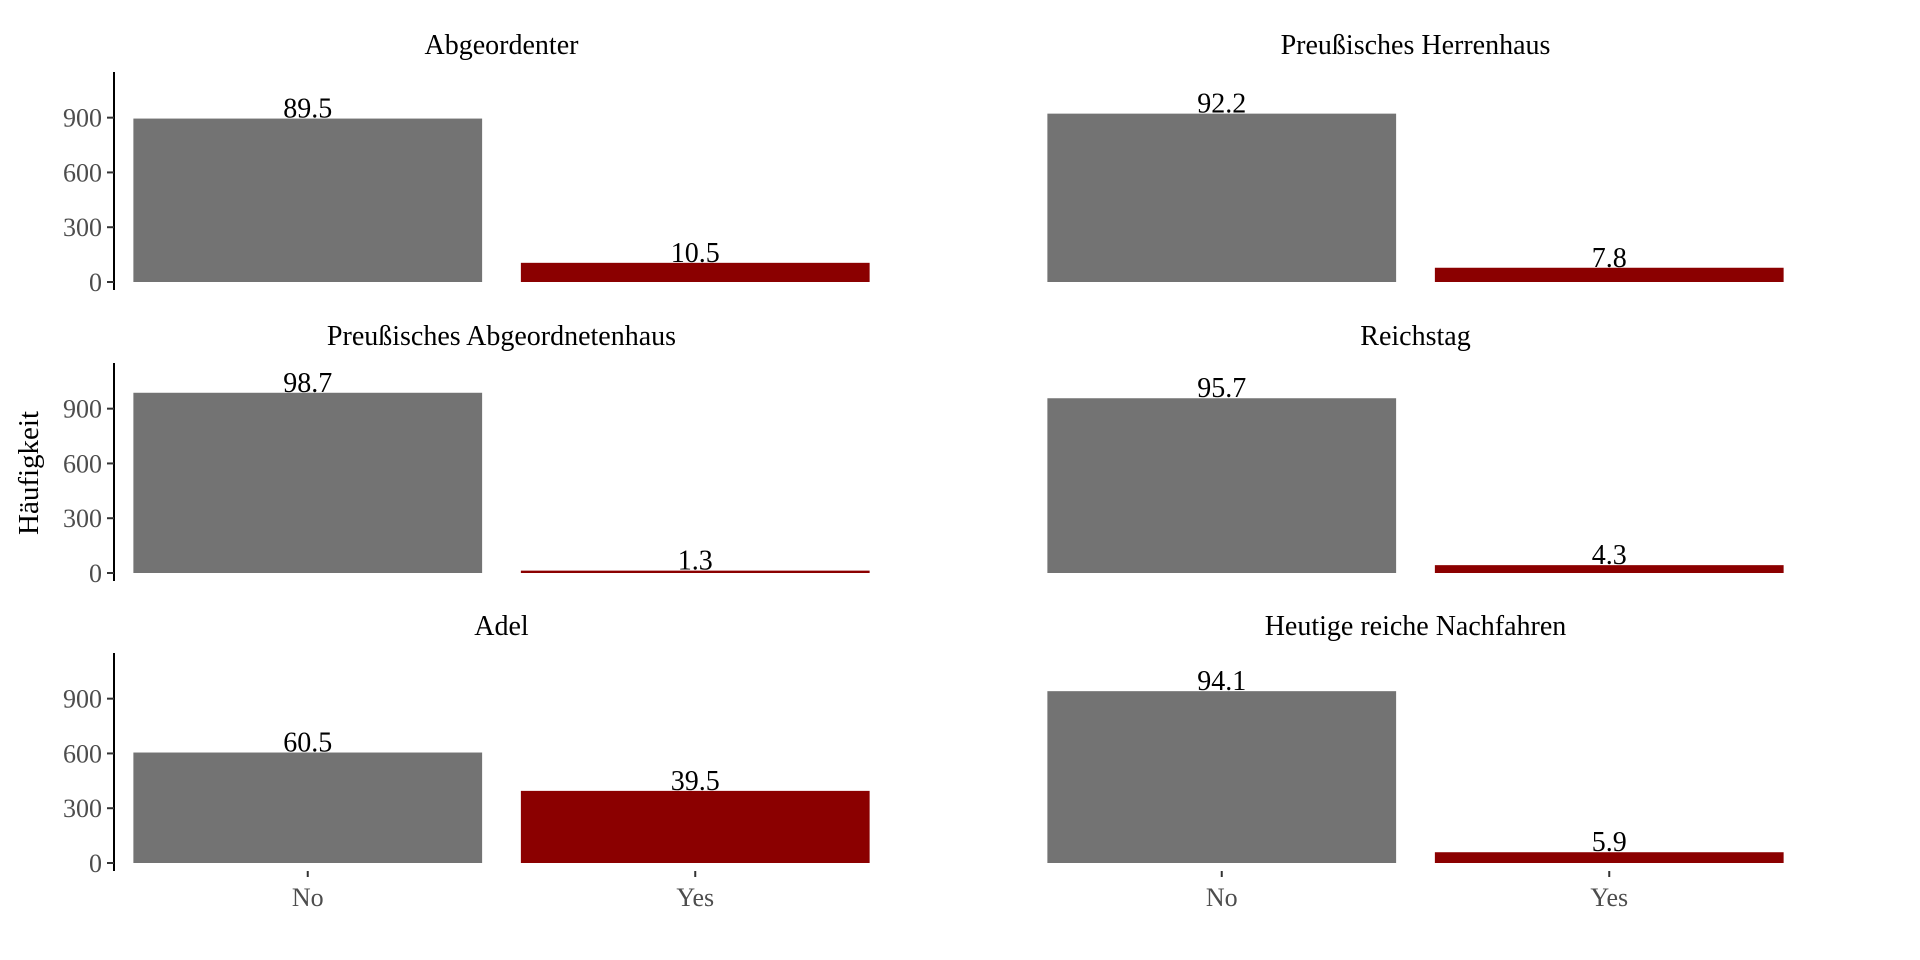  Describe the element at coordinates (1415, 336) in the screenshot. I see `panel-title: Reichstag` at that location.